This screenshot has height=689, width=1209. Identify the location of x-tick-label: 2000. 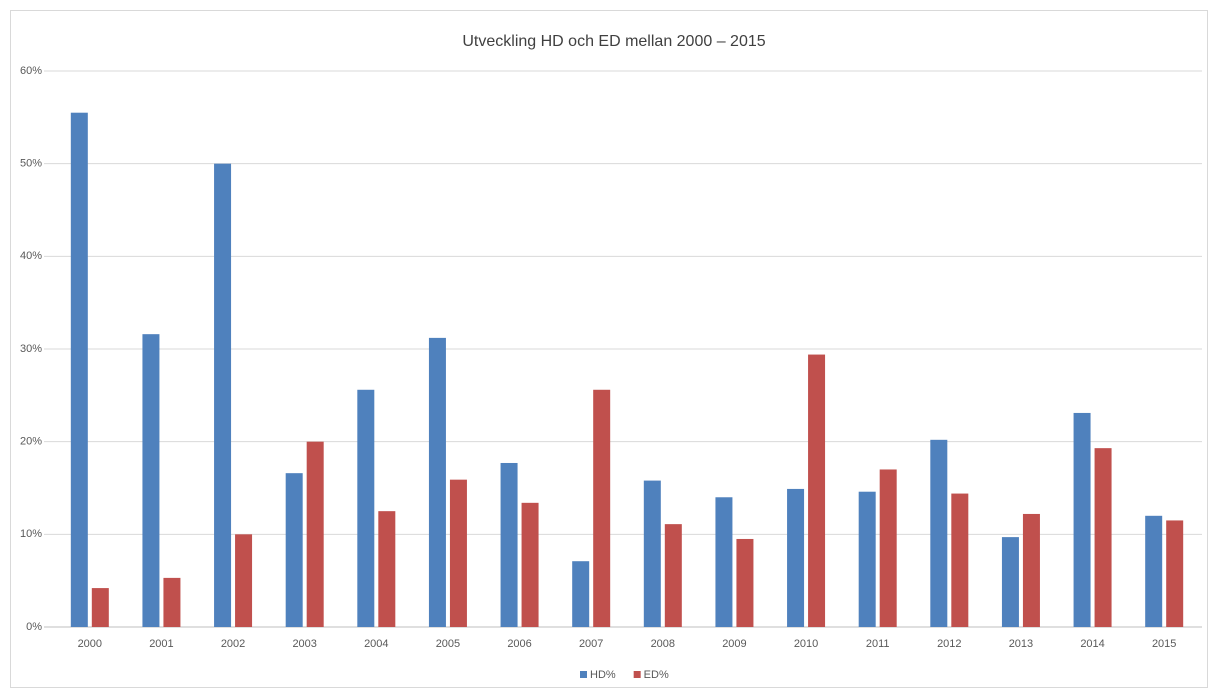
(90, 644).